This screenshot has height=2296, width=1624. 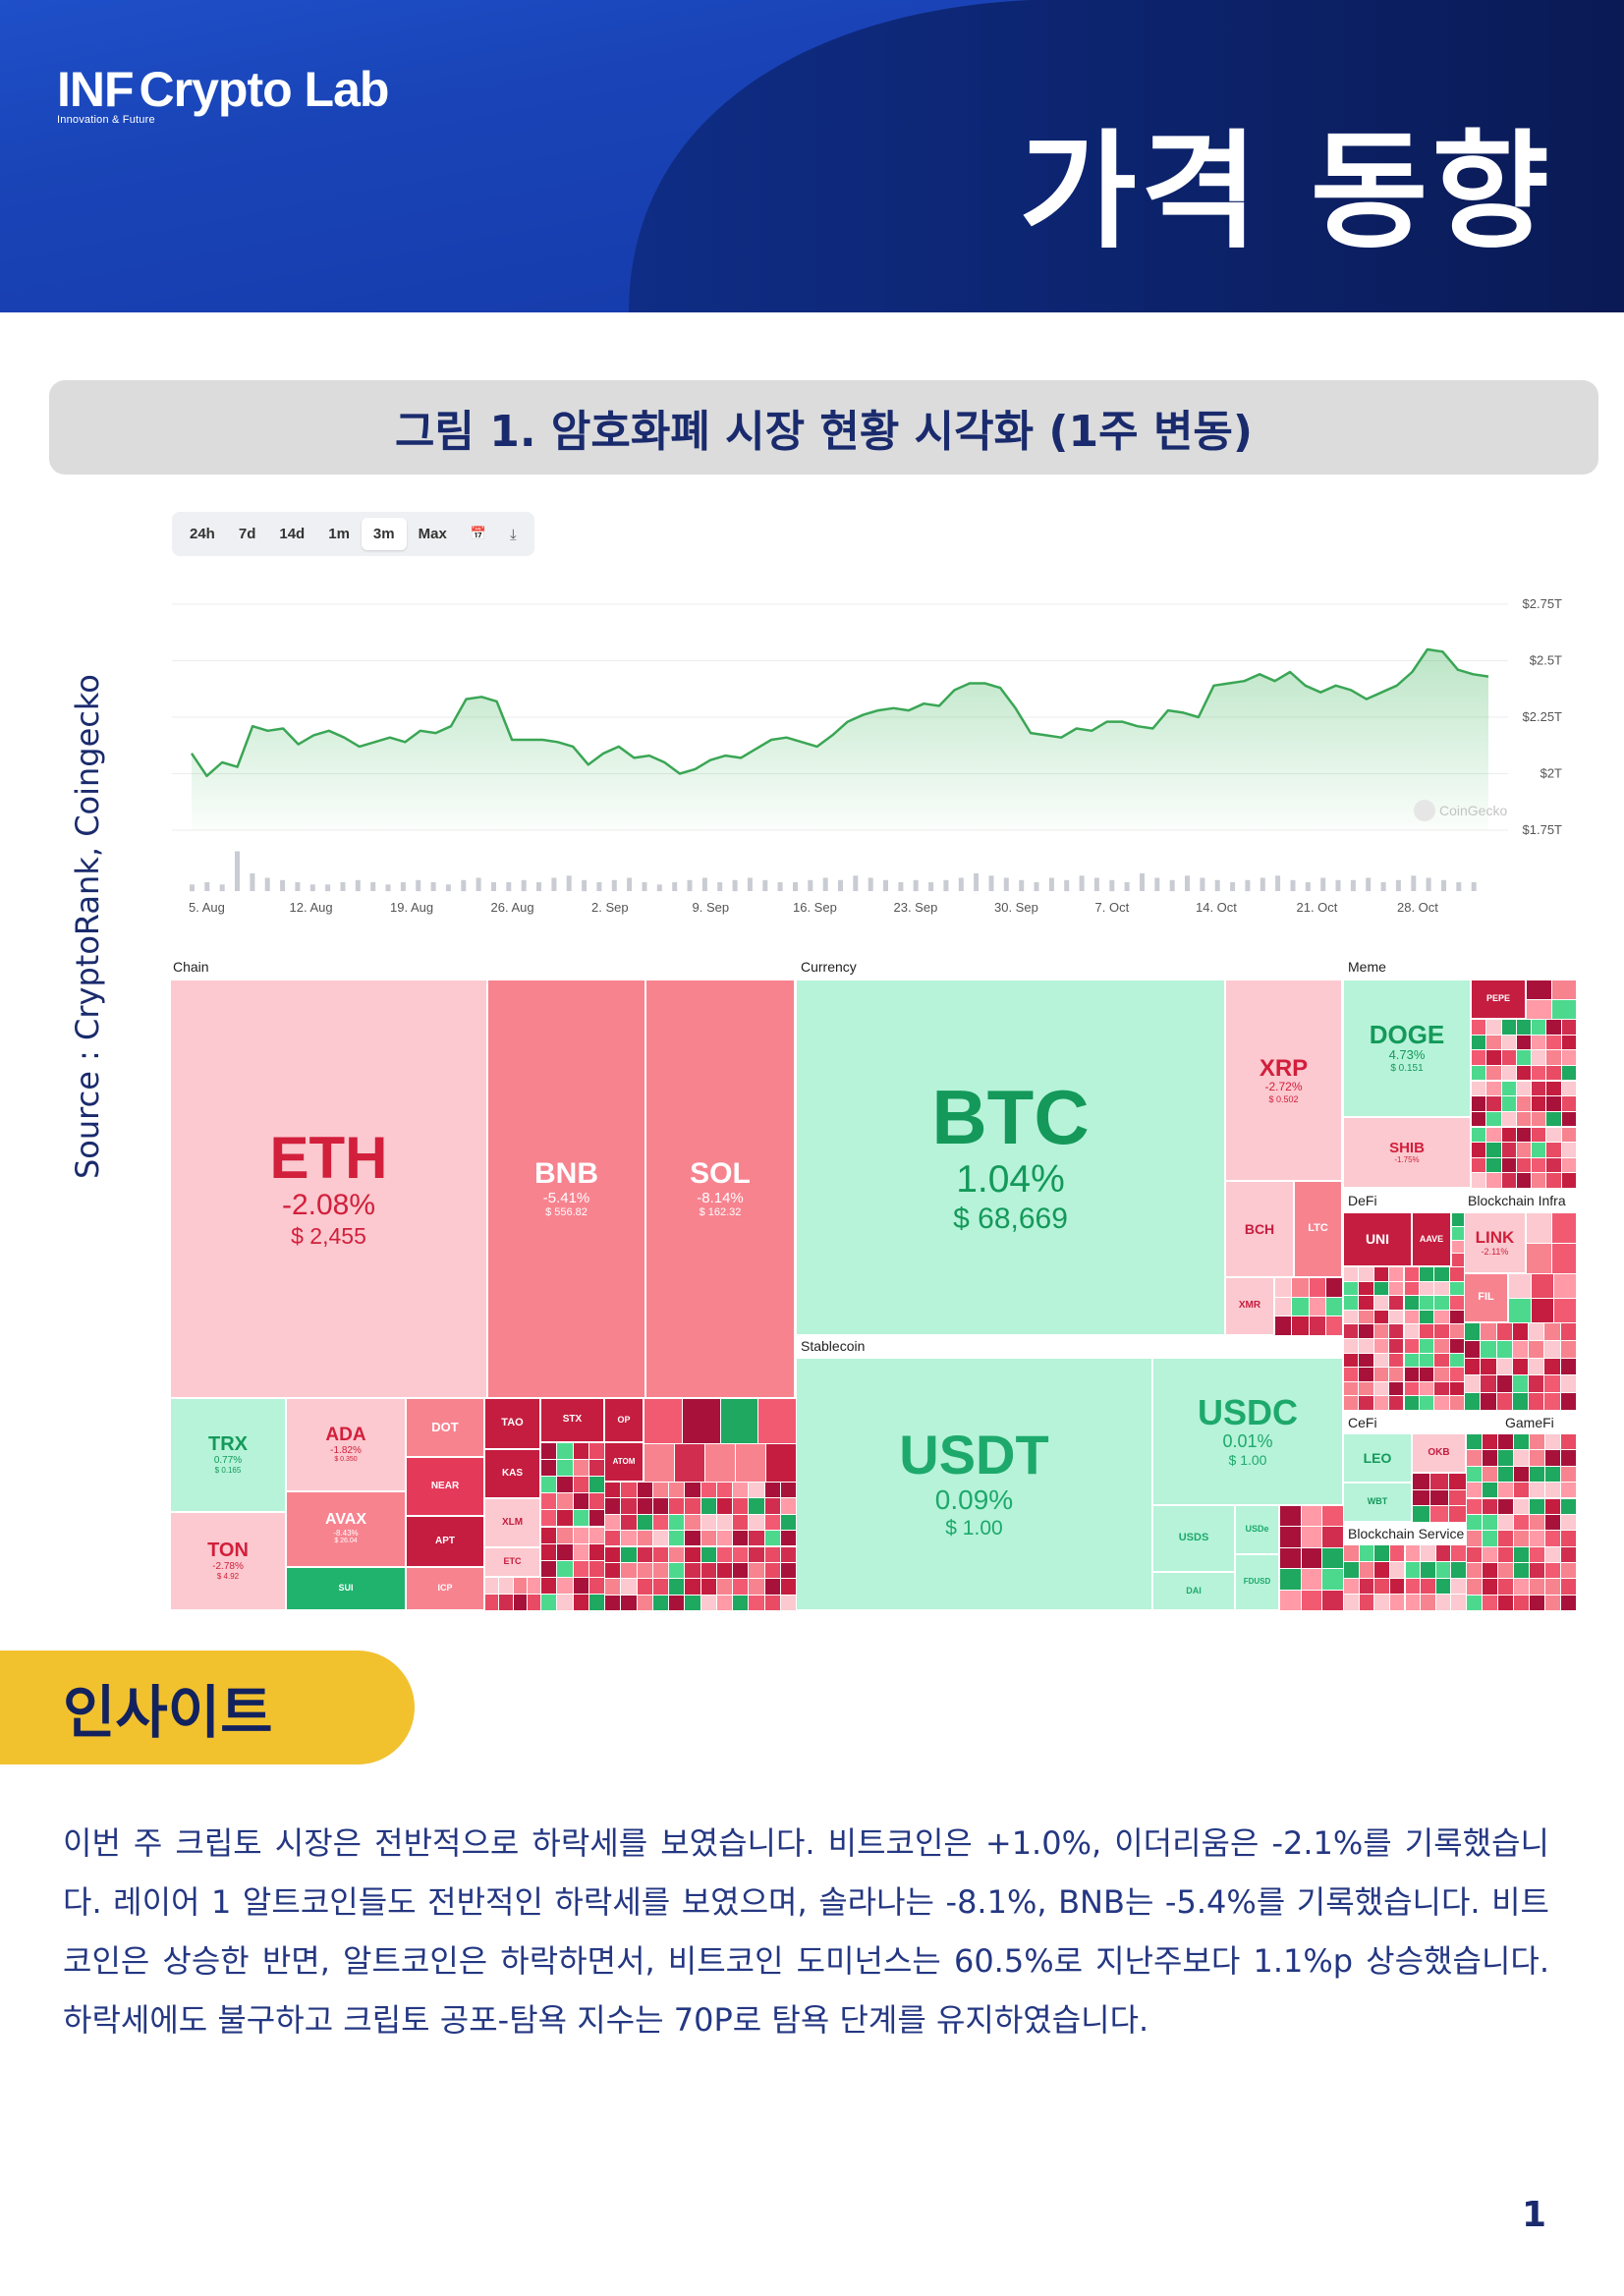 I want to click on tile-change: -2.11%, so click(x=1495, y=1251).